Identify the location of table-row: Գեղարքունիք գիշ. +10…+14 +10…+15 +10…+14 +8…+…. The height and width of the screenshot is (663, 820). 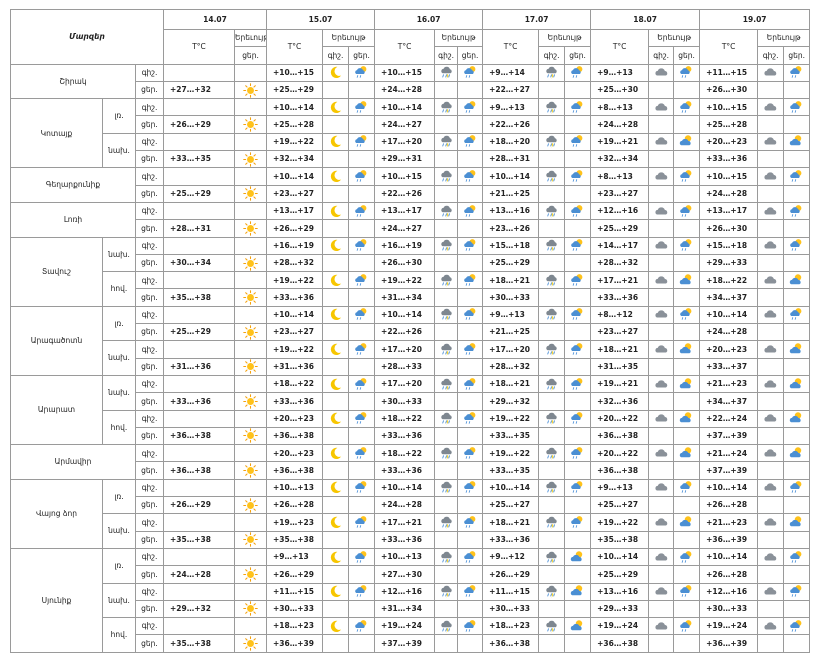
(410, 185).